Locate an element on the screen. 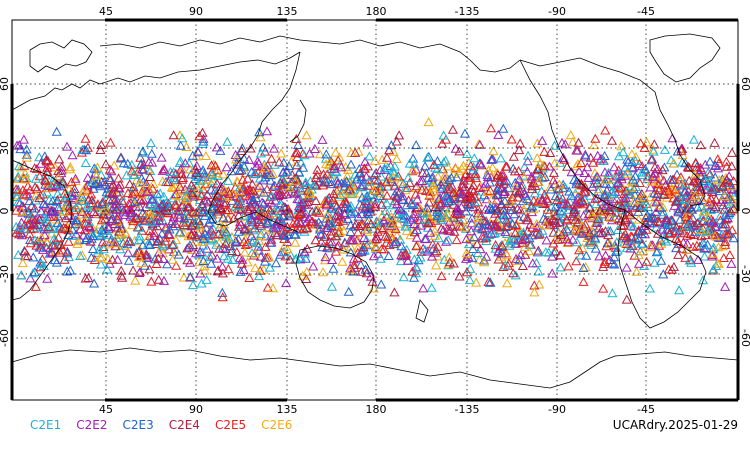 This screenshot has width=750, height=450. coastline-greenland is located at coordinates (685, 58).